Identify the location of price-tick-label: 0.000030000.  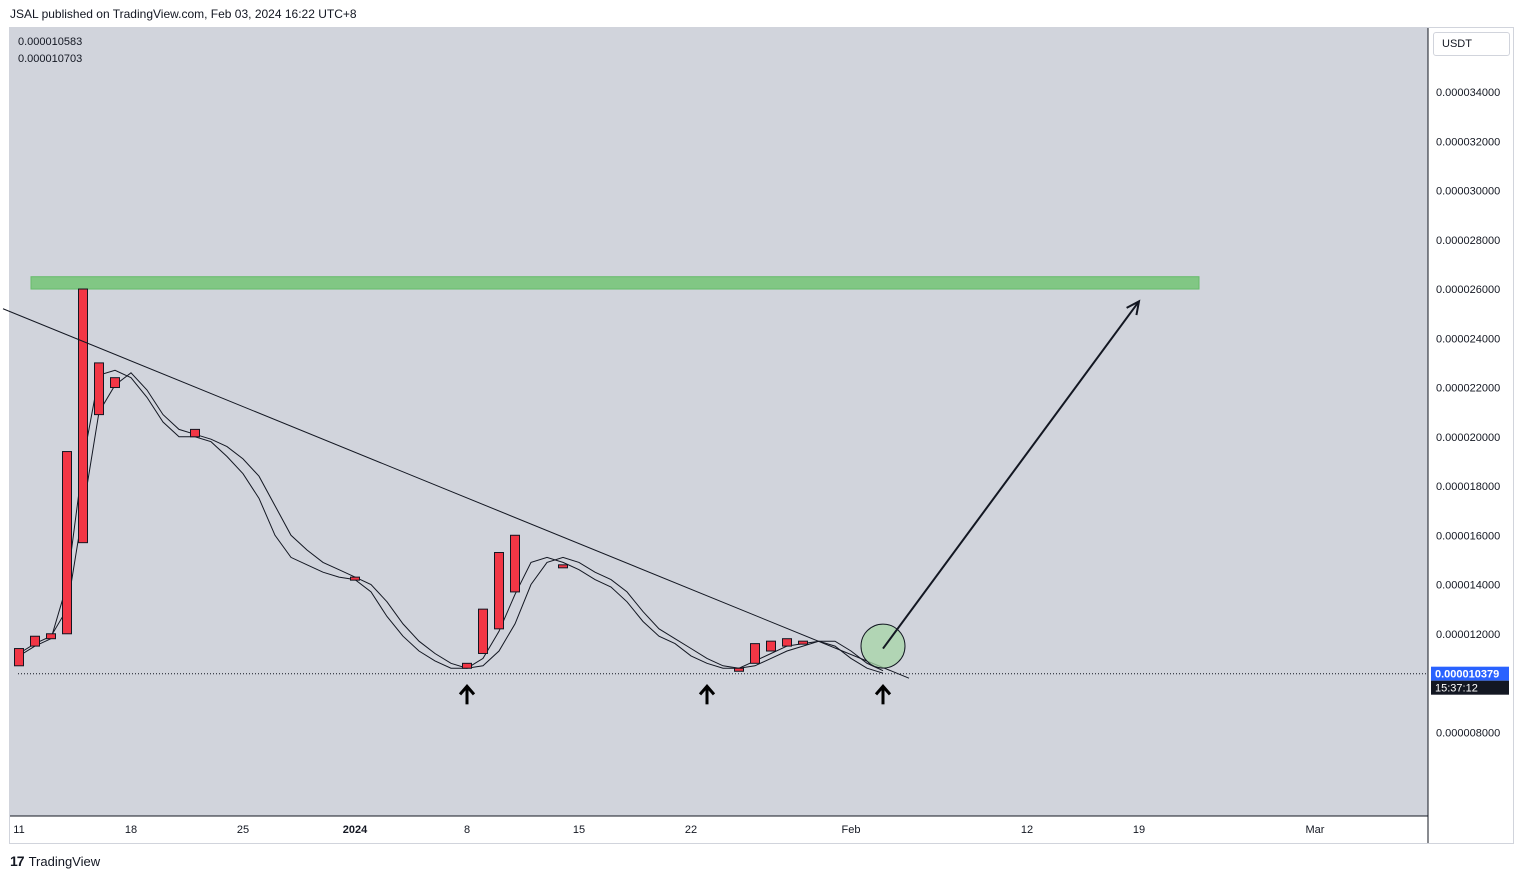
(1468, 192).